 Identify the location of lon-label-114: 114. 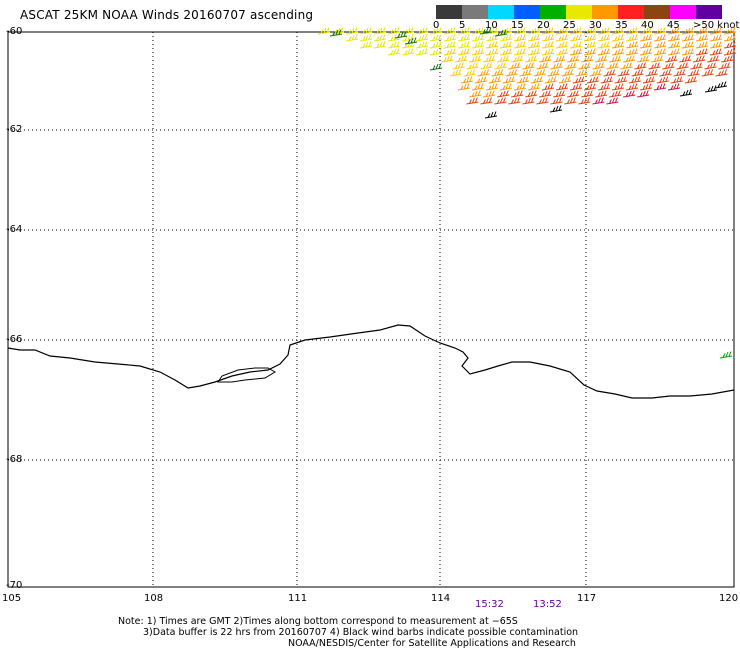
(441, 598).